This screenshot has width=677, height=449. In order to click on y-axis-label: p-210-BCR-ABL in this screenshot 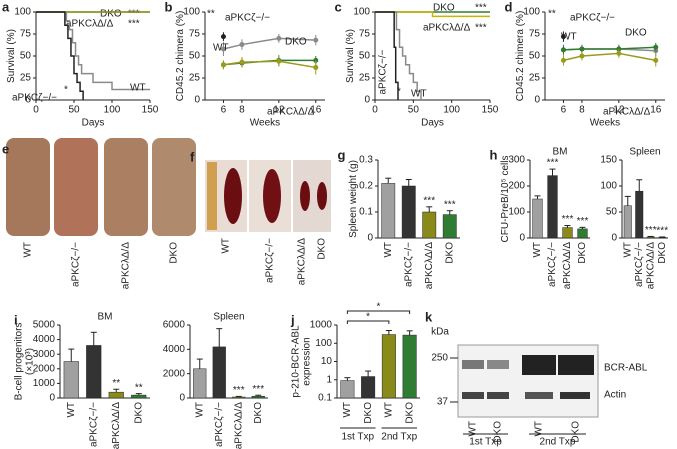, I will do `click(296, 361)`.